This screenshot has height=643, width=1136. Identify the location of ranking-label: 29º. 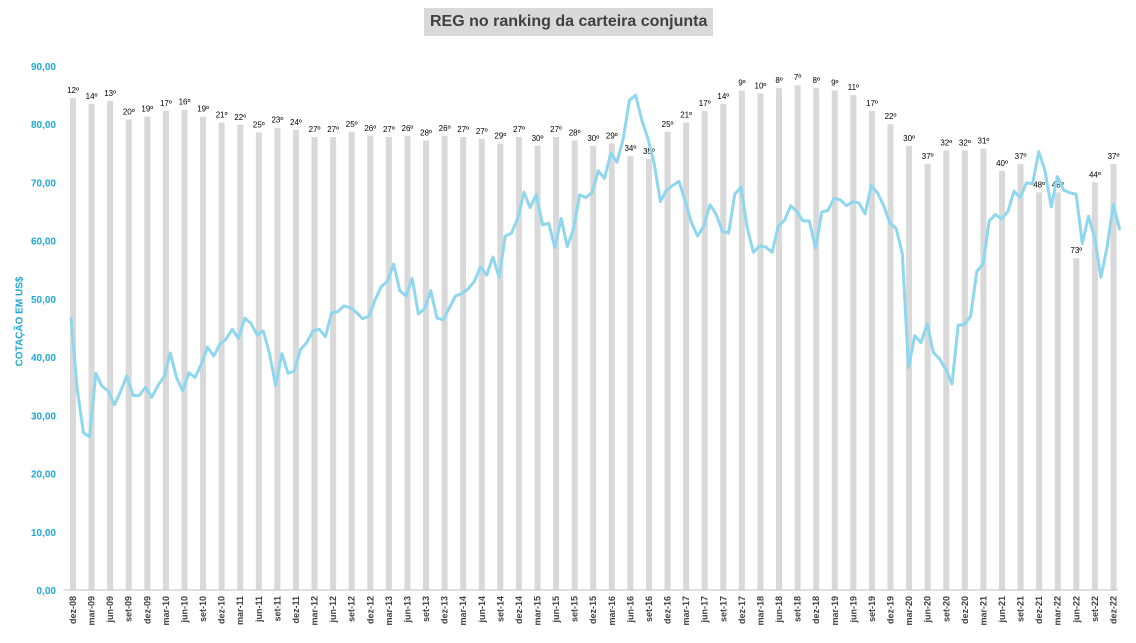
(500, 135).